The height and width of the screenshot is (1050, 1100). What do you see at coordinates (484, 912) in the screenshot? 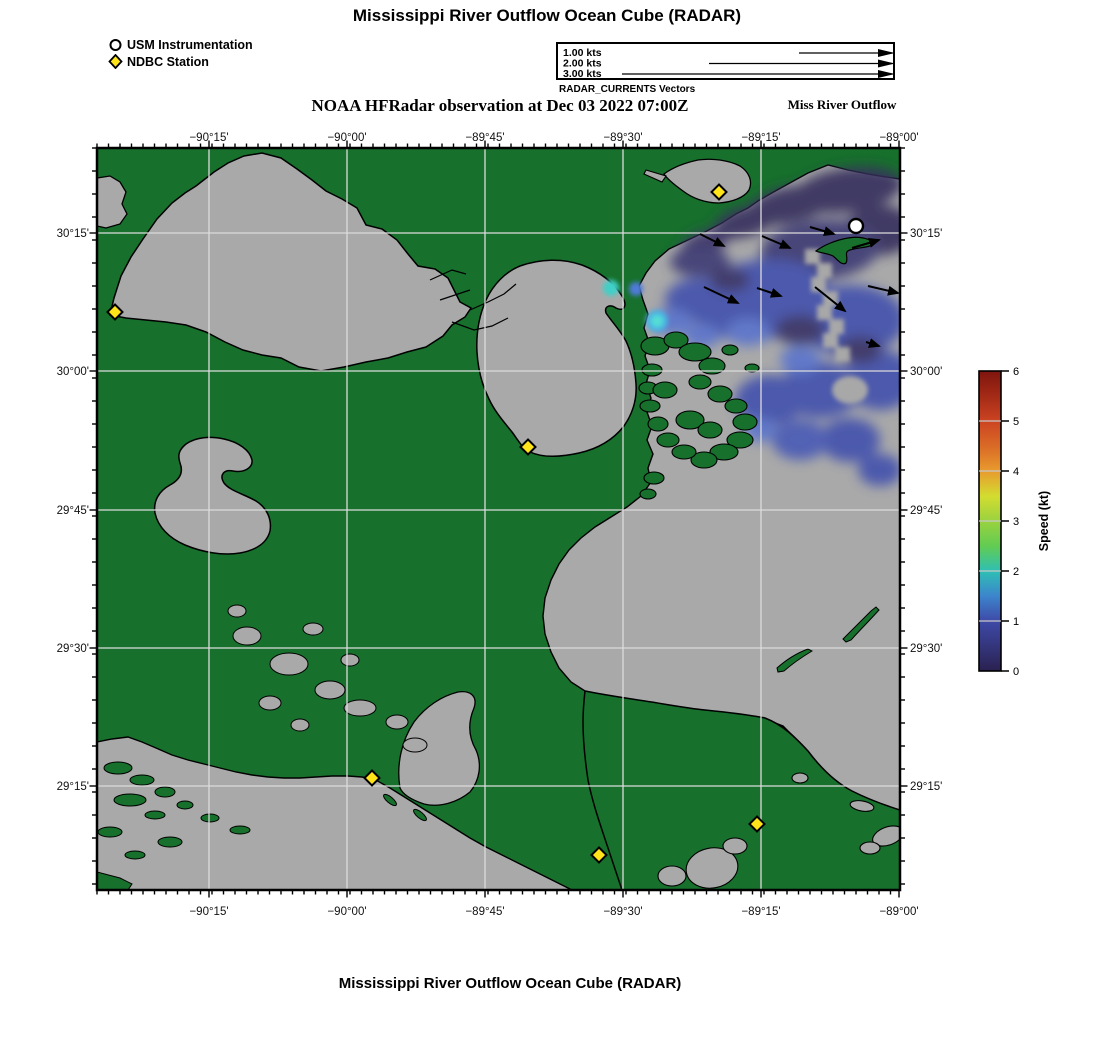
I see `x-axis-label-bottom: −89°45'` at bounding box center [484, 912].